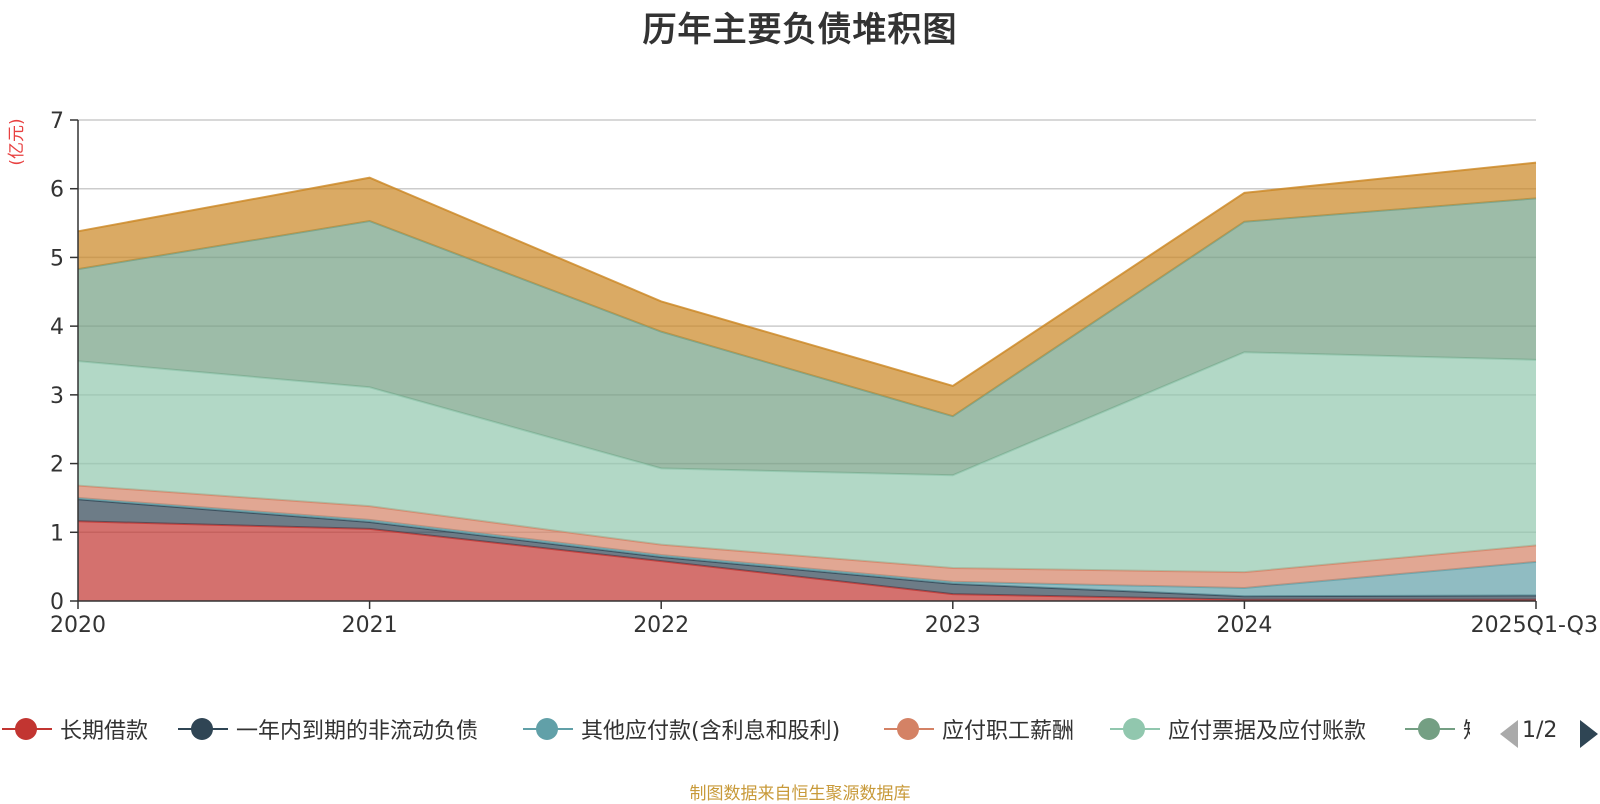  What do you see at coordinates (1267, 731) in the screenshot?
I see `legend-label: 应付票据及应付账款` at bounding box center [1267, 731].